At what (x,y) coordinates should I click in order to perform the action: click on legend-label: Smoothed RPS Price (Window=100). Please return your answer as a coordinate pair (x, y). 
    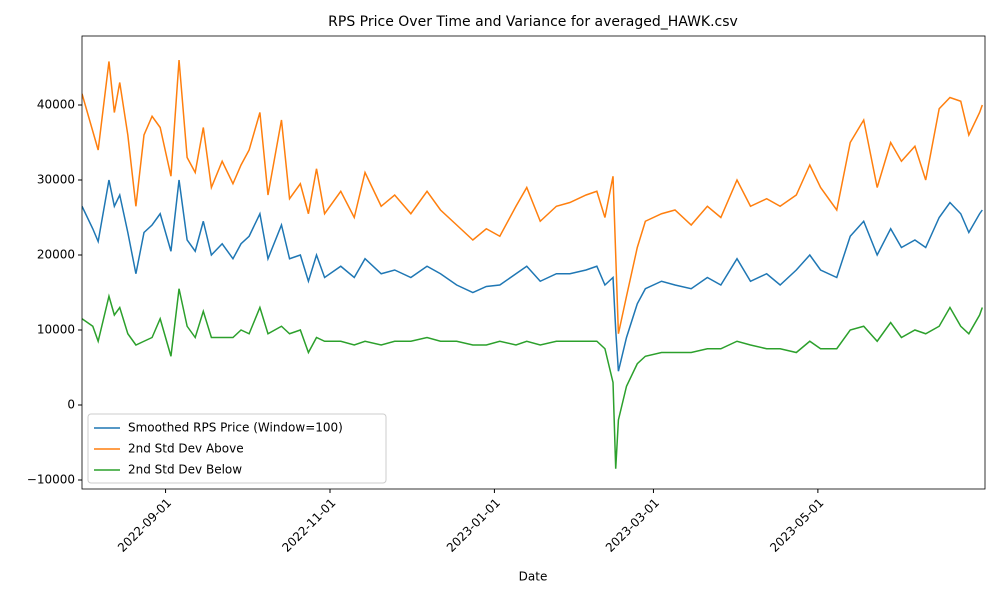
    Looking at the image, I should click on (235, 428).